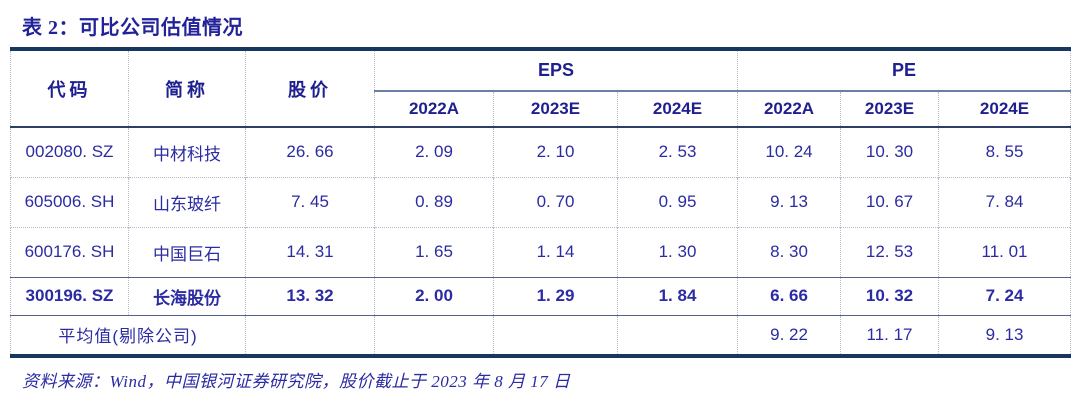  What do you see at coordinates (187, 251) in the screenshot?
I see `cell-name: 中国巨石` at bounding box center [187, 251].